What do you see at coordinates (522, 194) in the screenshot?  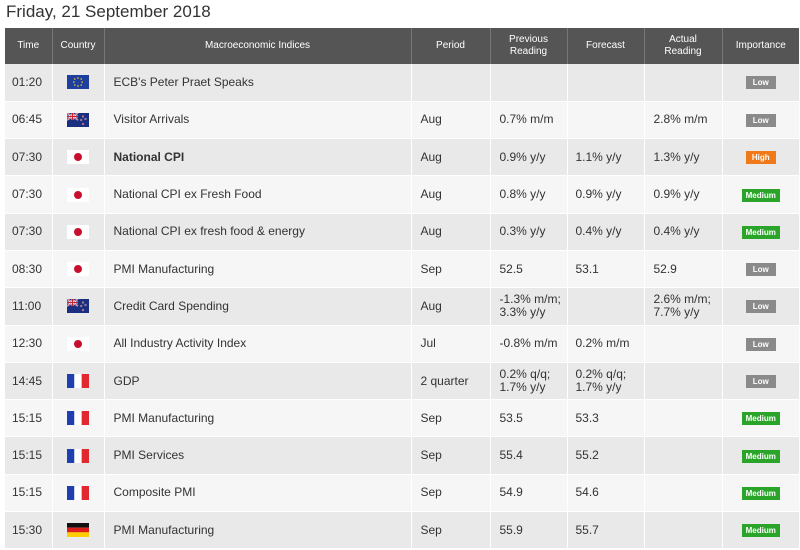 I see `previous-line1: 0.8% y/y` at bounding box center [522, 194].